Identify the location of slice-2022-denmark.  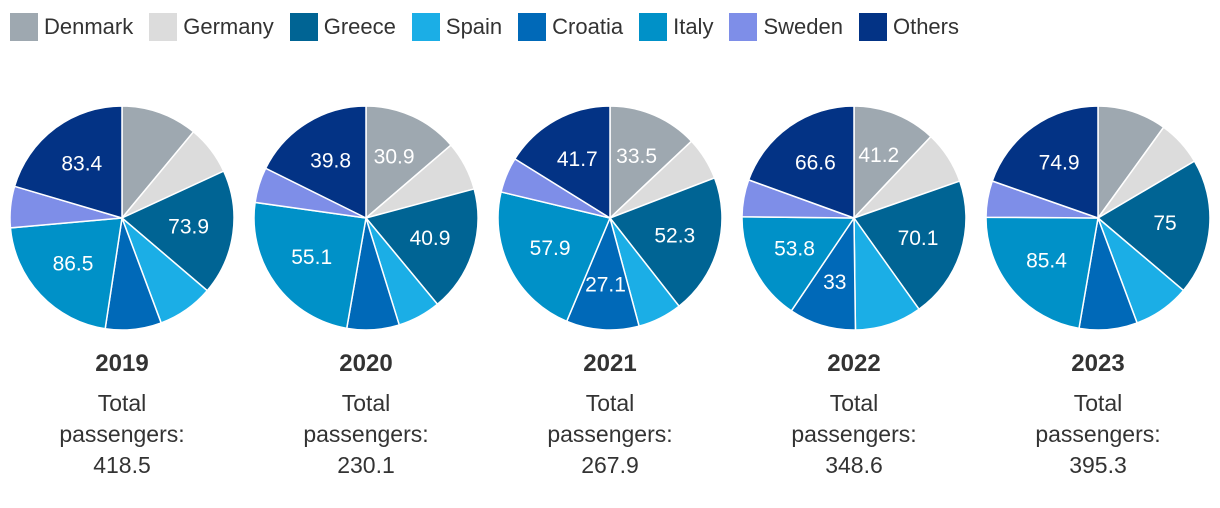
(892, 162).